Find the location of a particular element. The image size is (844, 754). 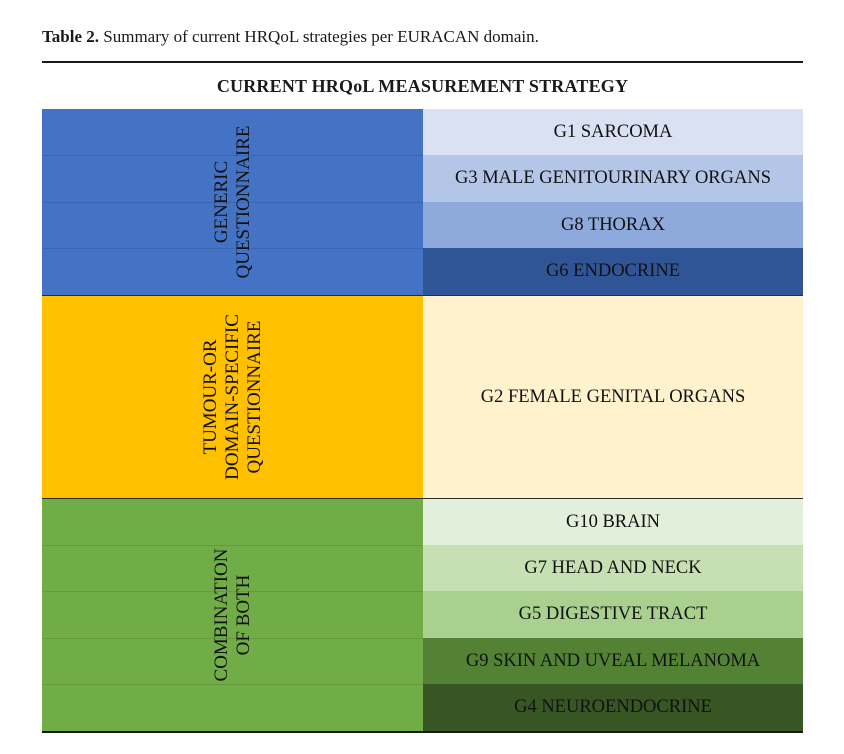

domain-cell-g8-thorax: G8 THORAX is located at coordinates (613, 225).